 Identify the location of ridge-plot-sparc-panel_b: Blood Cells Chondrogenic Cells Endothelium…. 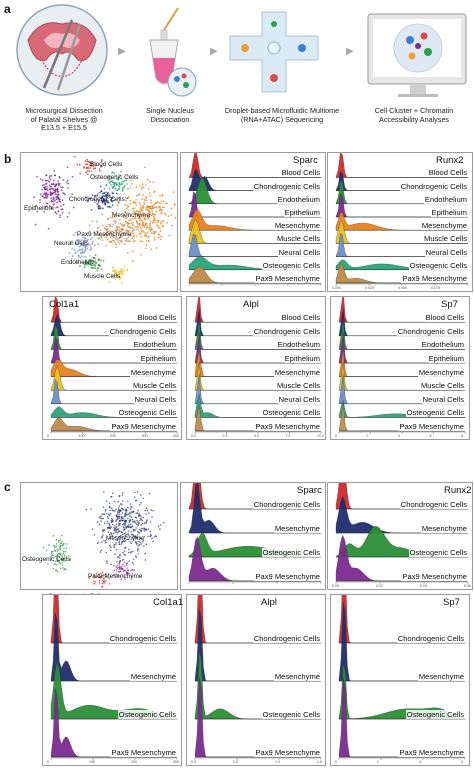
(253, 222).